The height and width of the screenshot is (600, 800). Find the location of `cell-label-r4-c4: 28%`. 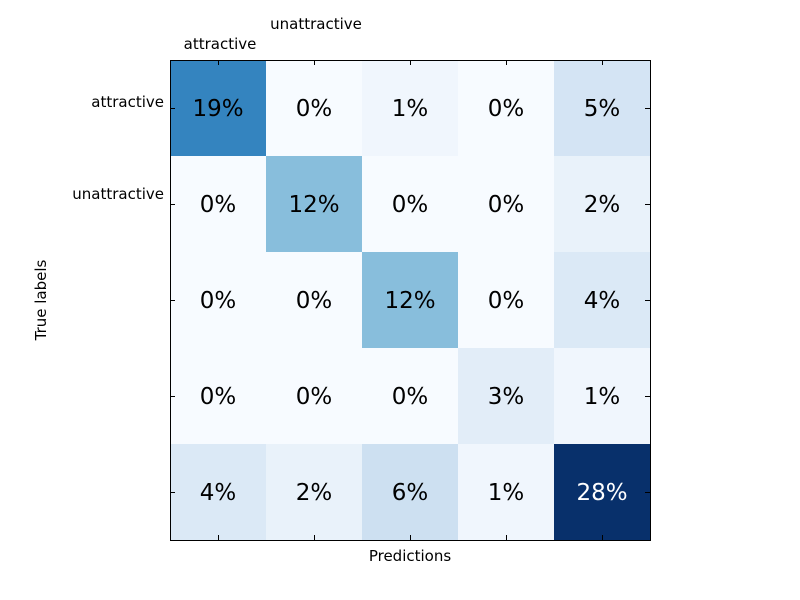

cell-label-r4-c4: 28% is located at coordinates (601, 493).